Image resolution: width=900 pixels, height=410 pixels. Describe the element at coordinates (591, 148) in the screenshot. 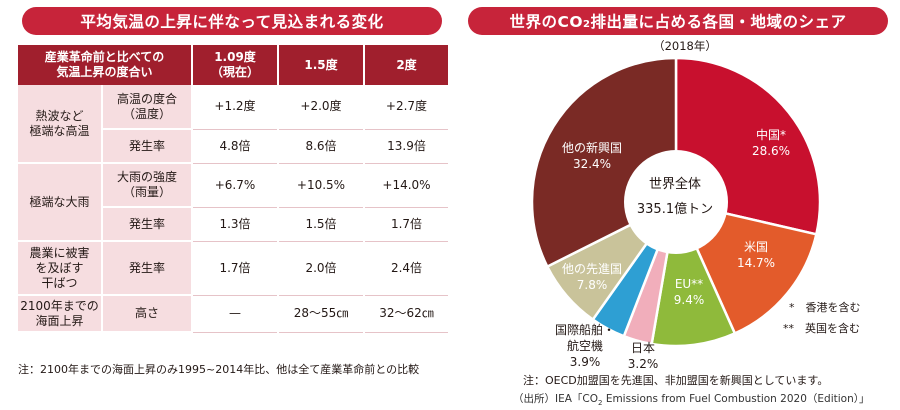

I see `slice-name: 他の新興国` at that location.